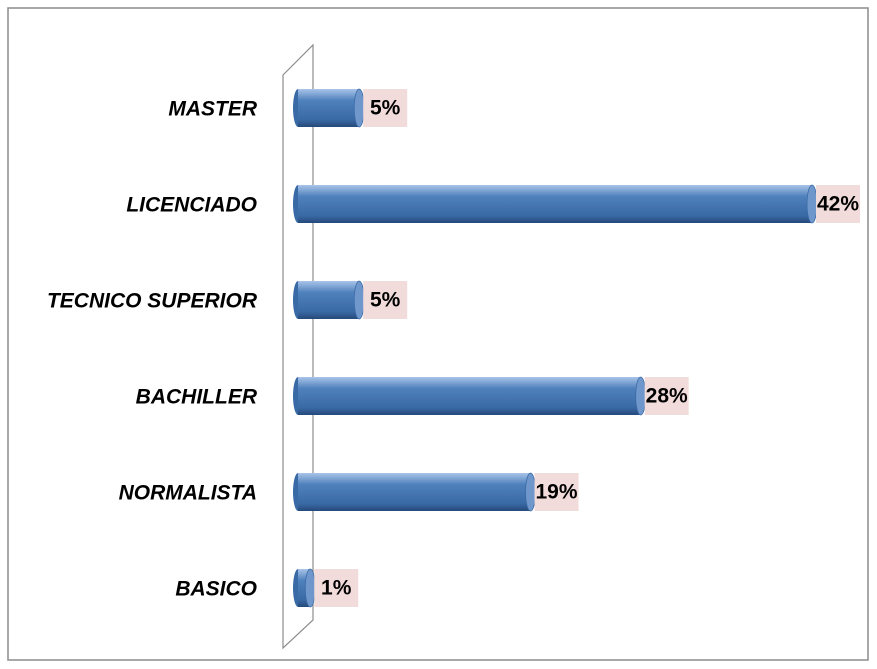 This screenshot has width=877, height=669. I want to click on value-label: 1%, so click(336, 588).